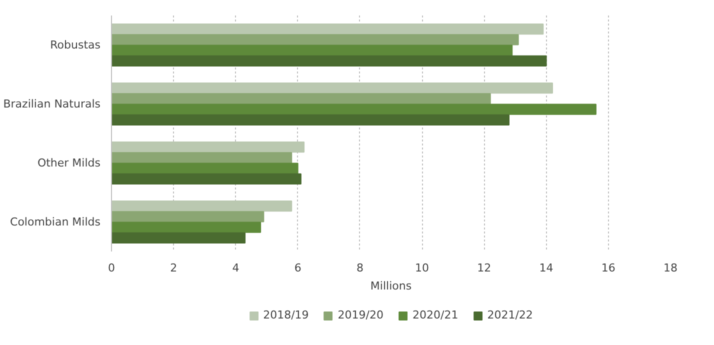 This screenshot has height=345, width=714. Describe the element at coordinates (360, 268) in the screenshot. I see `x-tick-label: 8` at that location.